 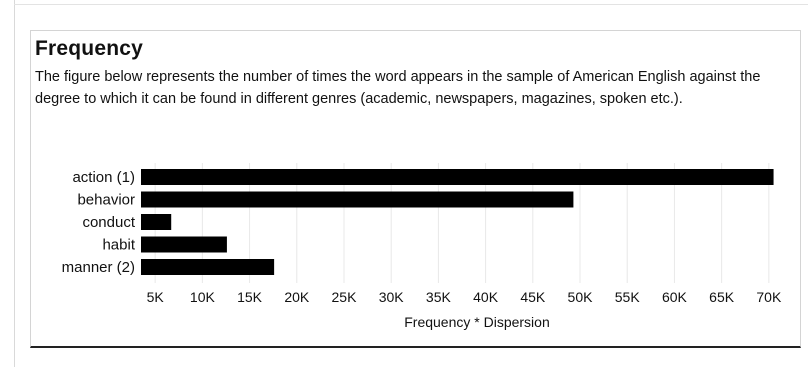 I want to click on category-label: manner (2), so click(x=98, y=267).